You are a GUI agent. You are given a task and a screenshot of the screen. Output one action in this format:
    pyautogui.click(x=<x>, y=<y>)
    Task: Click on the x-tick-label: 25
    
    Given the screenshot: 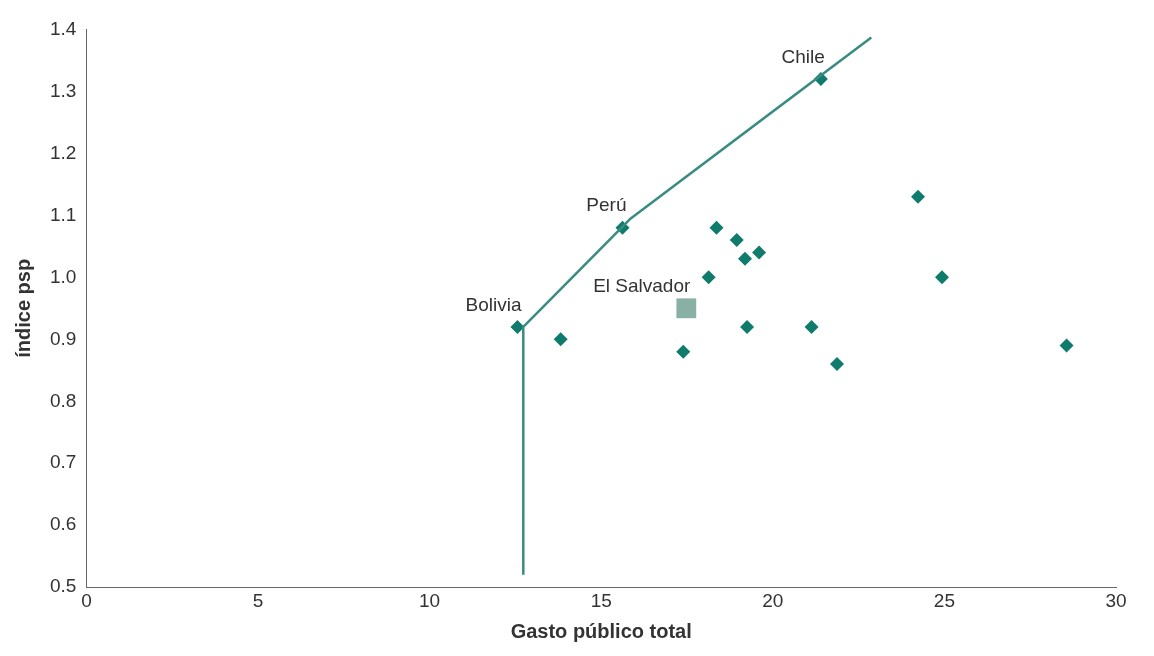 What is the action you would take?
    pyautogui.click(x=944, y=600)
    